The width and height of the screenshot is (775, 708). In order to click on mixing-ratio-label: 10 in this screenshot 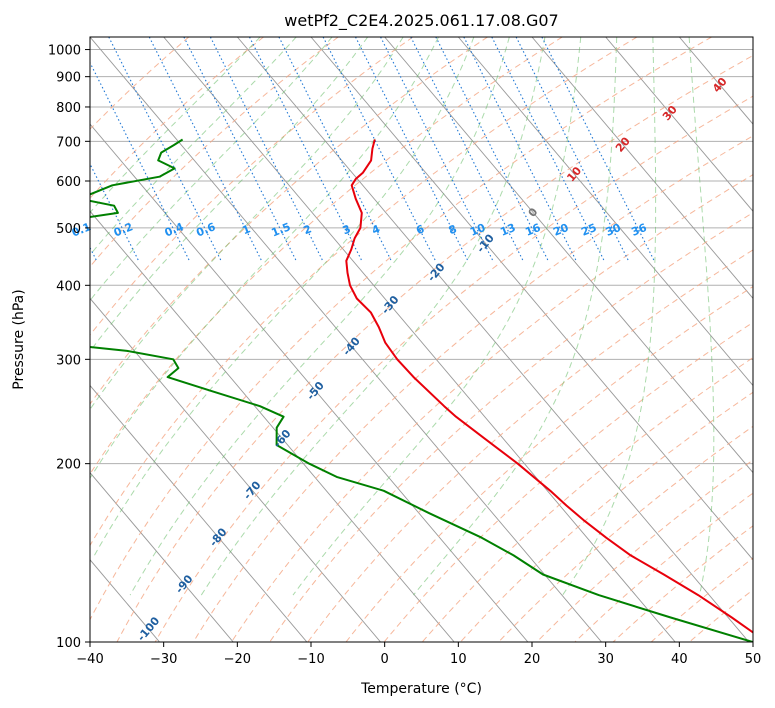, I will do `click(477, 230)`.